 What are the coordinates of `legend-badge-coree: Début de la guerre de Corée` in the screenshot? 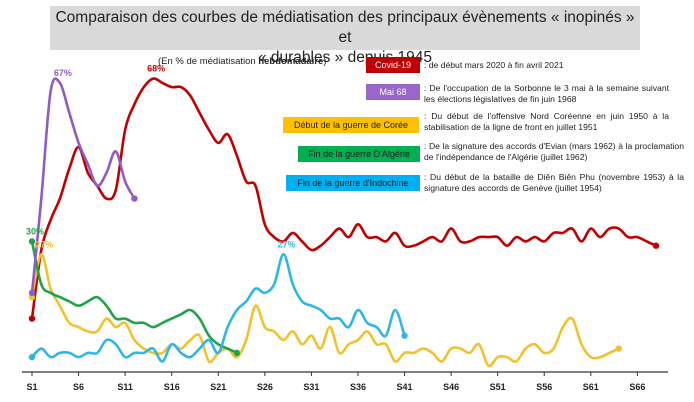 It's located at (351, 125).